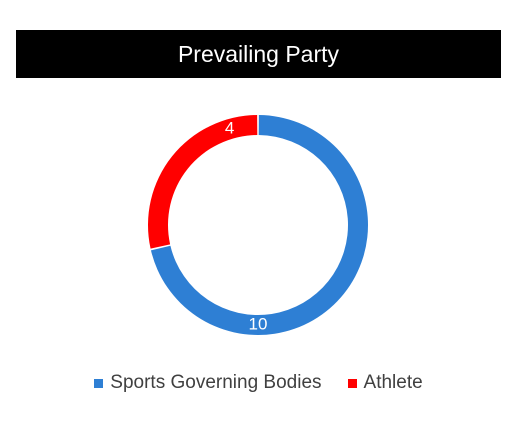  I want to click on legend-label-sports-governing-bodies: Sports Governing Bodies, so click(216, 382).